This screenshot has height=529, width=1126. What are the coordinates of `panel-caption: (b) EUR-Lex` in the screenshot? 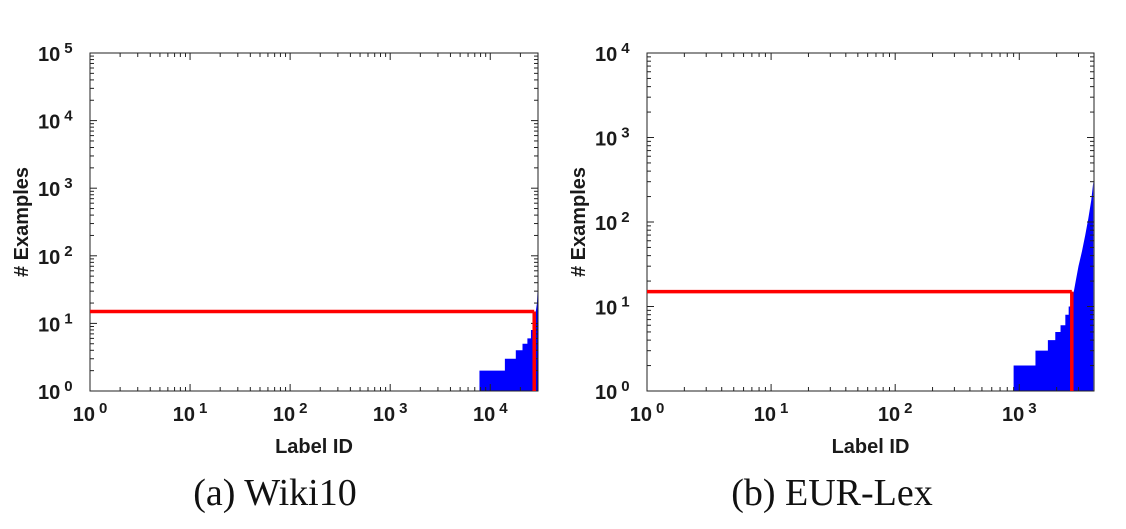 It's located at (832, 493).